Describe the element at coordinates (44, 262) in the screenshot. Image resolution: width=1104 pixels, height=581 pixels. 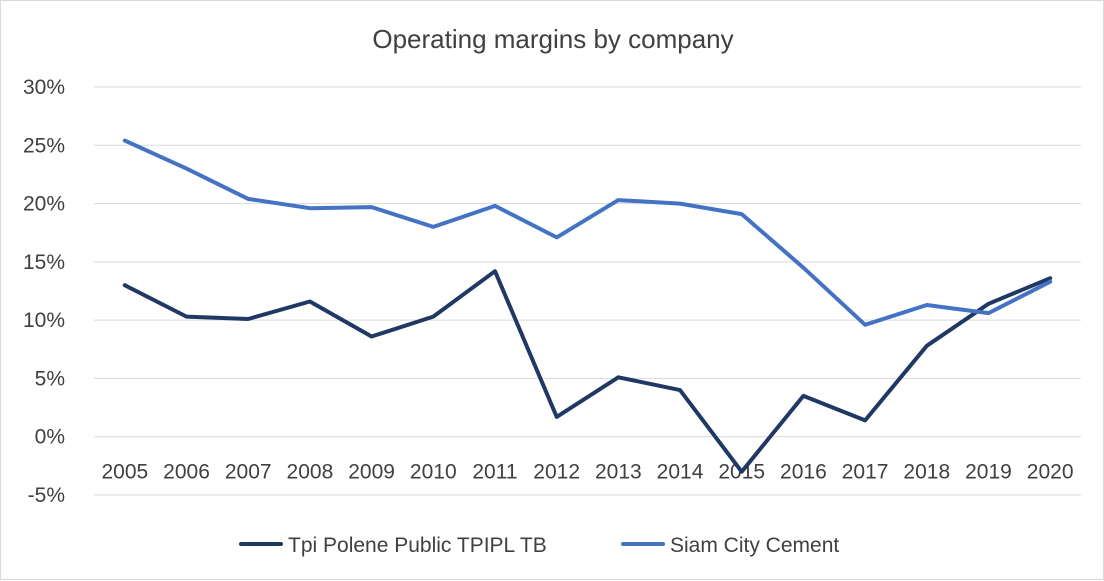
I see `y-tick-label: 15%` at that location.